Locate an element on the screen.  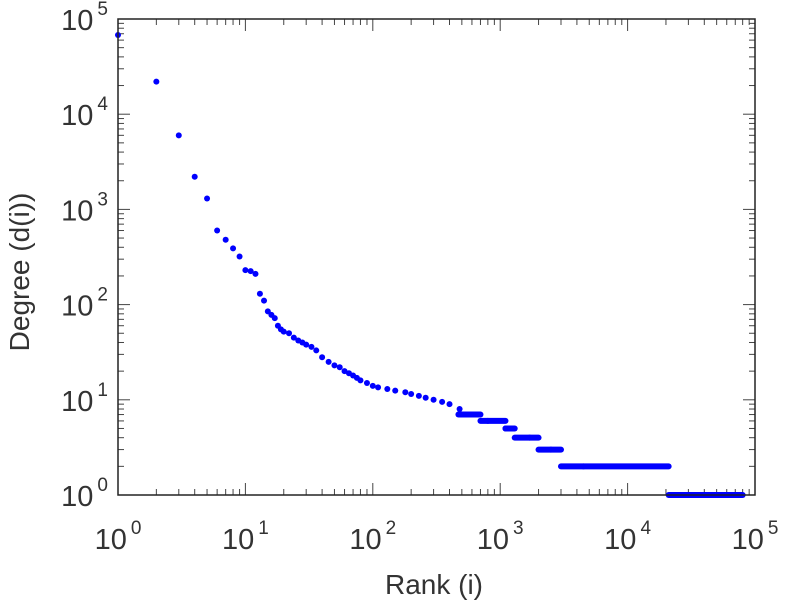
x-tick-label: 10 2 is located at coordinates (372, 537).